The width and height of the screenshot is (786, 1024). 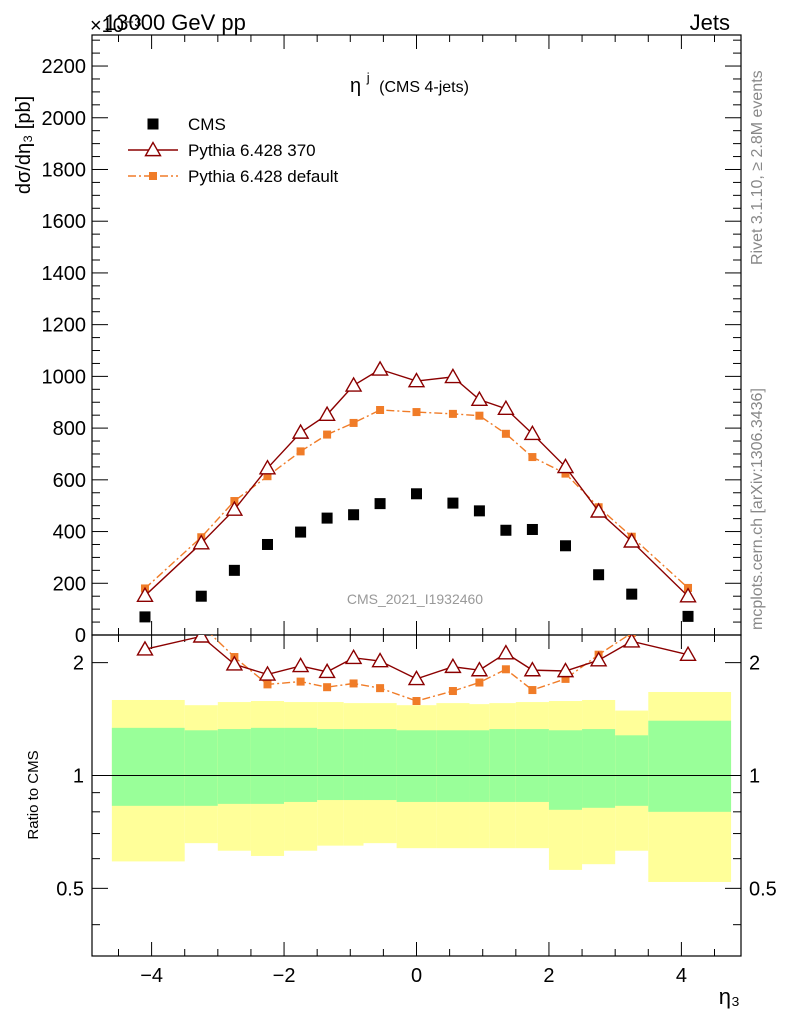 I want to click on ratio-y-axis-label: Ratio to CMS, so click(x=33, y=794).